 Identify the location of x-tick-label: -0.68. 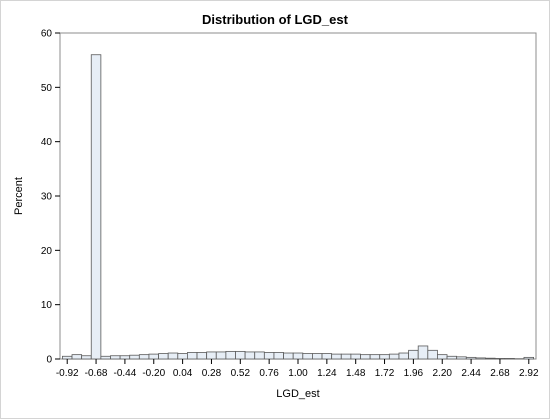
(96, 373).